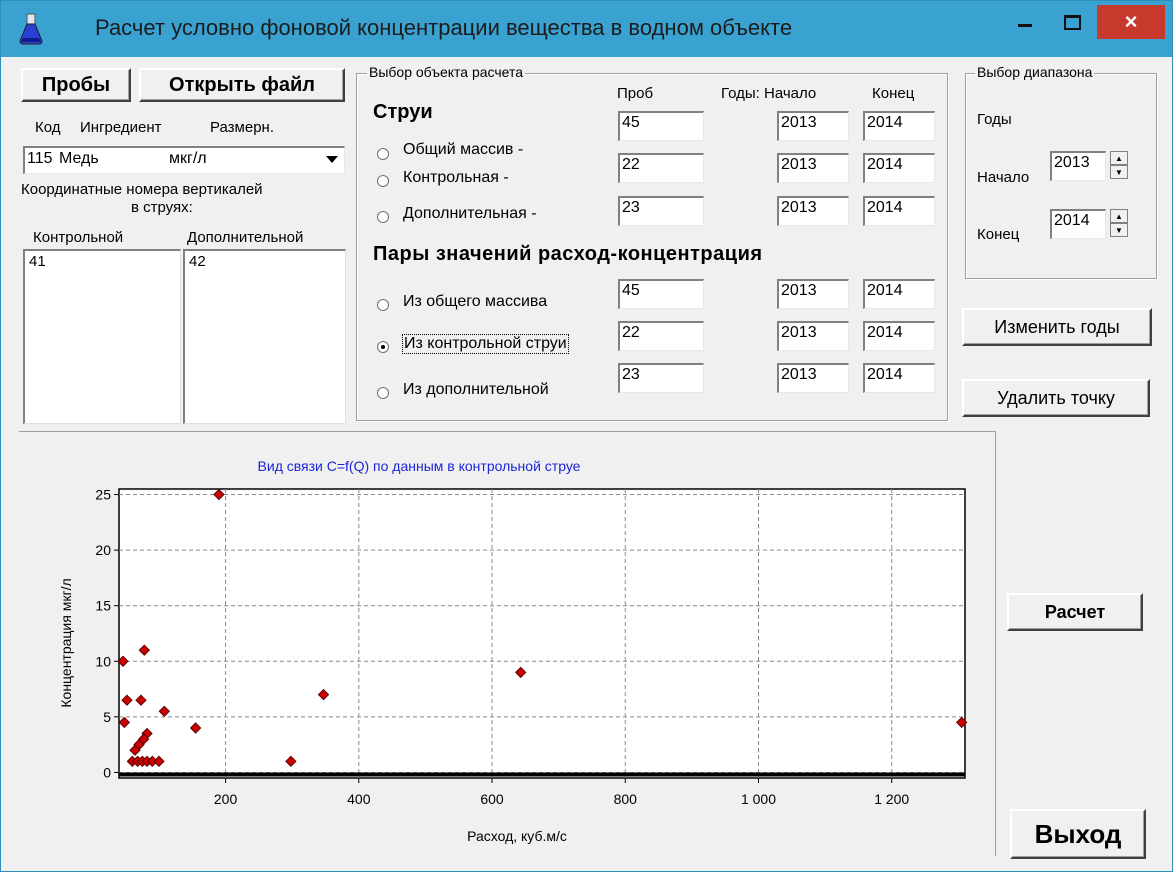  What do you see at coordinates (899, 336) in the screenshot?
I see `pairs-control-end: 2014` at bounding box center [899, 336].